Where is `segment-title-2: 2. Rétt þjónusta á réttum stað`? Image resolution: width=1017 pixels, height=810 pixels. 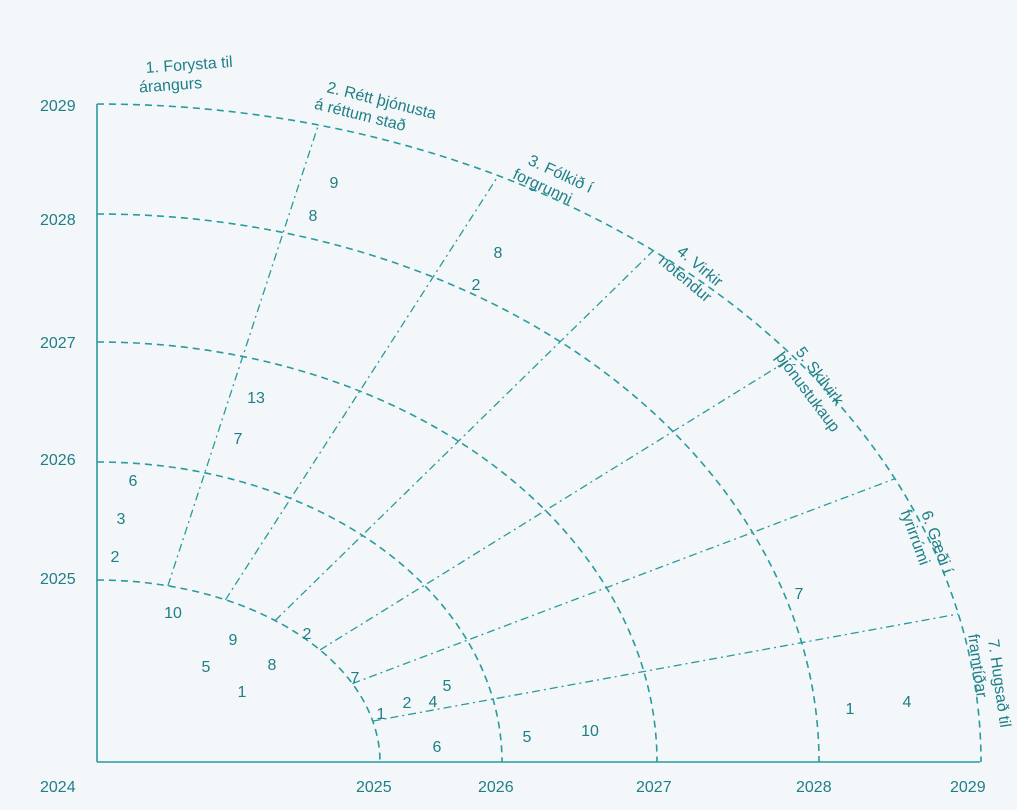 segment-title-2: 2. Rétt þjónusta á réttum stað is located at coordinates (378, 109).